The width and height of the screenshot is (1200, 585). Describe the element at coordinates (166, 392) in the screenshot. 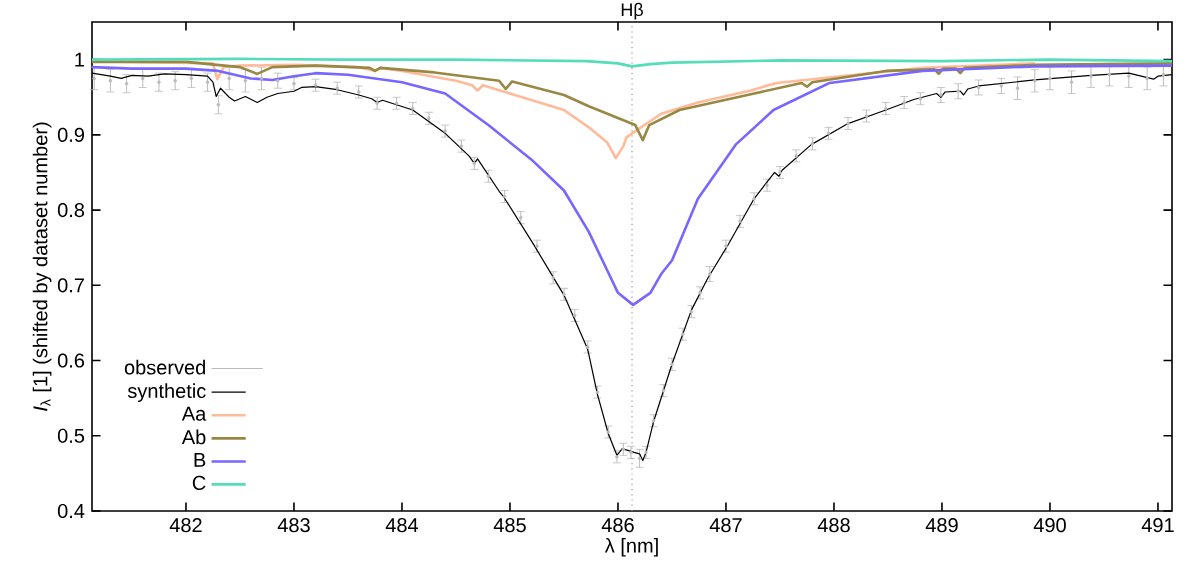

I see `legend-label: synthetic` at that location.